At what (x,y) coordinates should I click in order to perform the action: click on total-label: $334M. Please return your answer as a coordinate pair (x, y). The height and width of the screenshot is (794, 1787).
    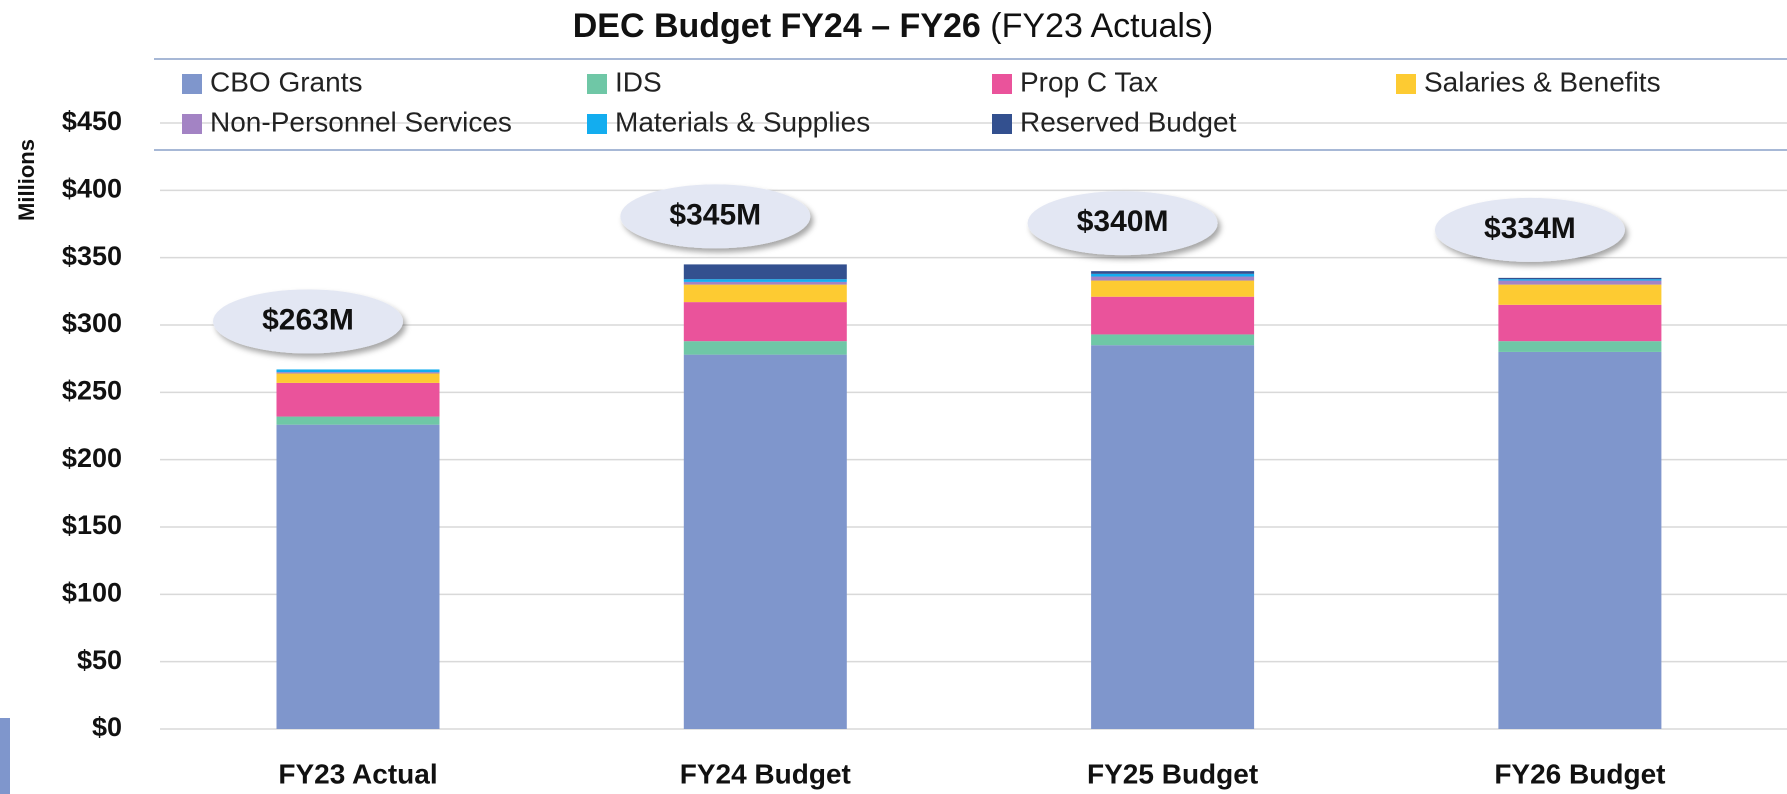
    Looking at the image, I should click on (1530, 228).